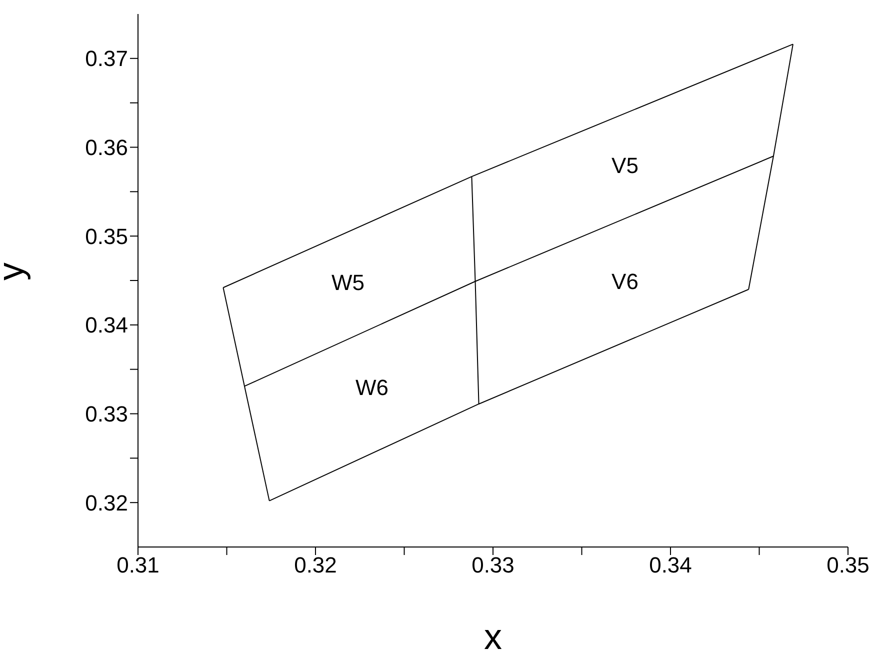 The image size is (879, 653). Describe the element at coordinates (106, 503) in the screenshot. I see `y-tick-label: 0.32` at that location.